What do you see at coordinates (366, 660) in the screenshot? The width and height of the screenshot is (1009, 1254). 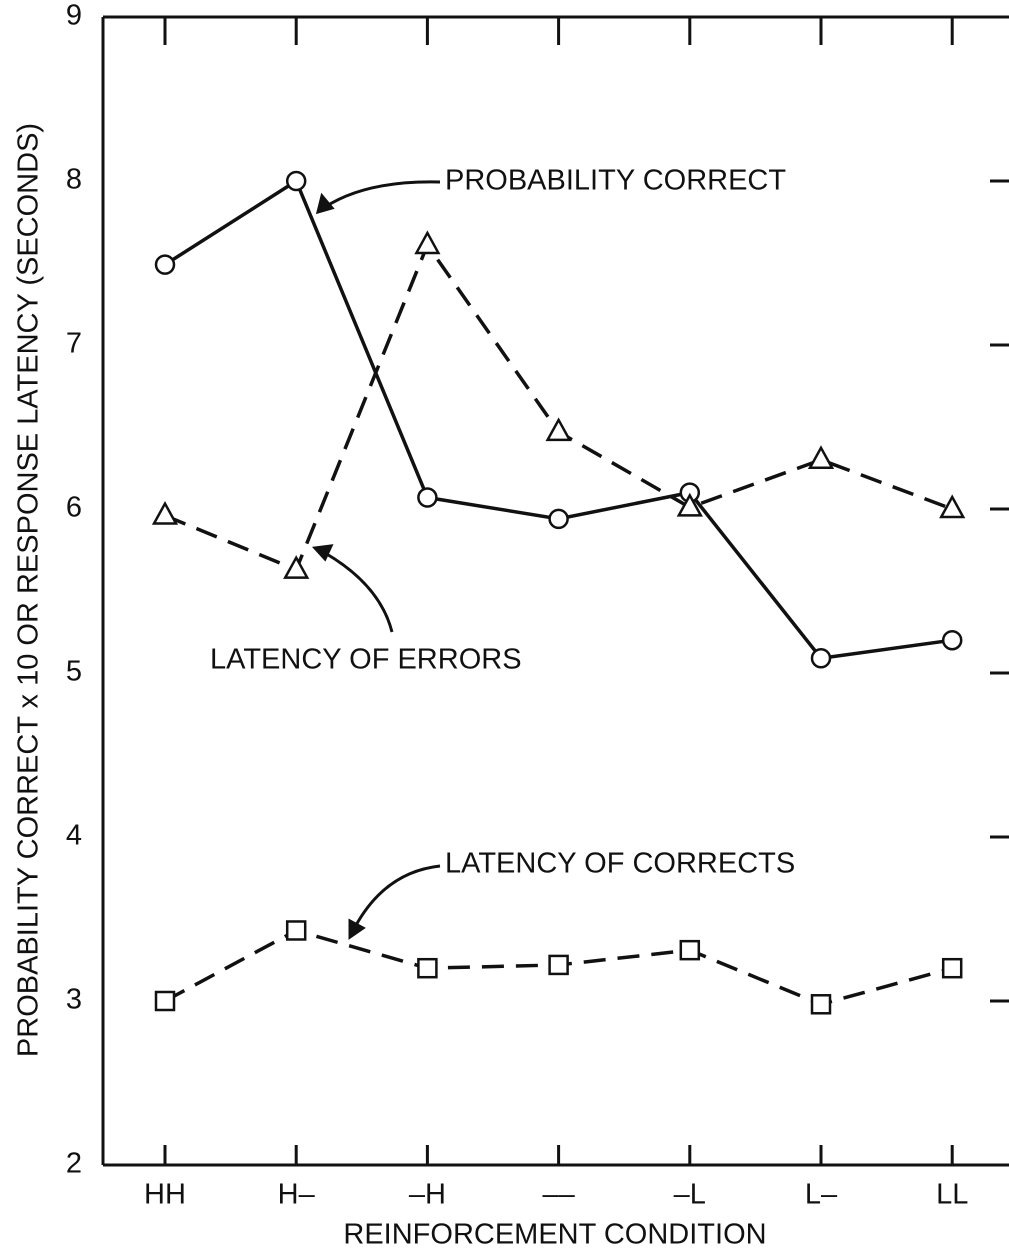 I see `annotation: LATENCY OF ERRORS` at bounding box center [366, 660].